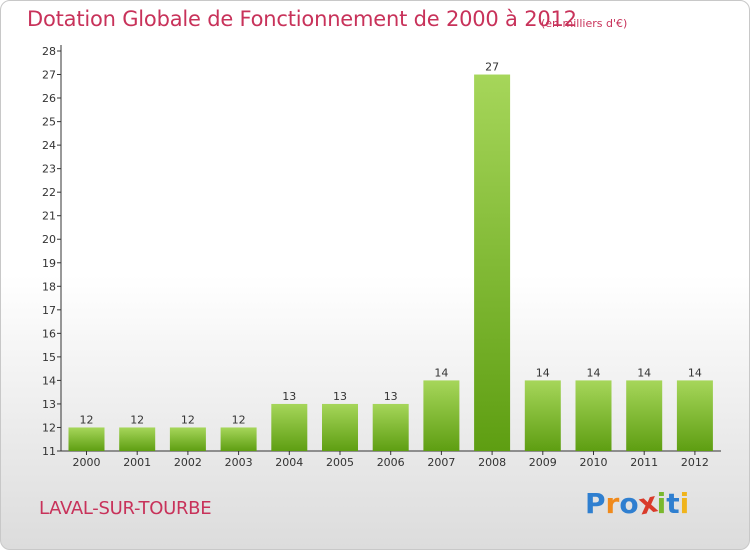 The image size is (750, 550). I want to click on x-tick-label-2007: 2007, so click(441, 462).